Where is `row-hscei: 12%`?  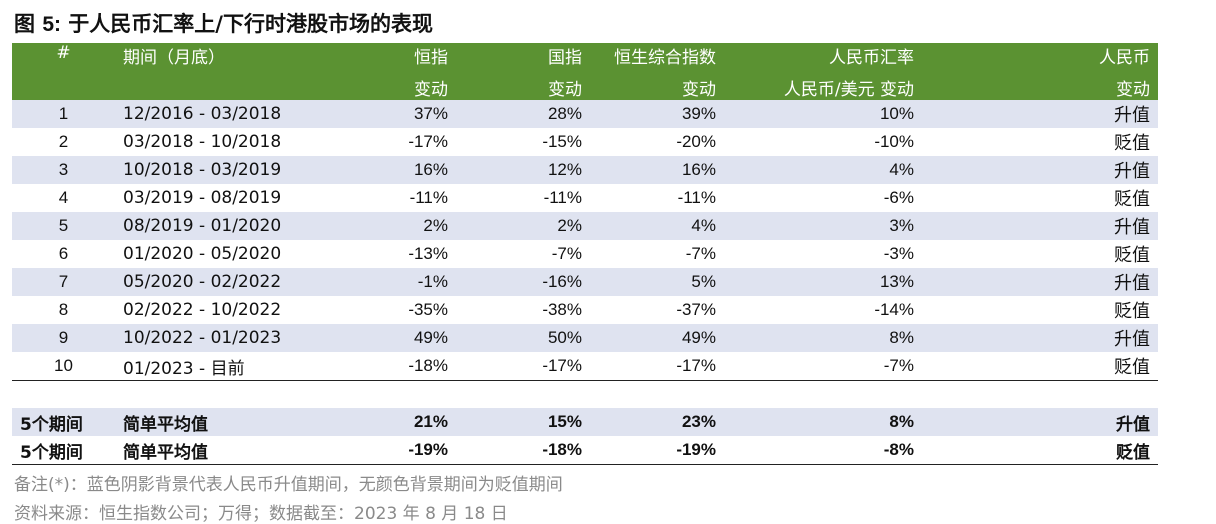
row-hscei: 12% is located at coordinates (523, 170).